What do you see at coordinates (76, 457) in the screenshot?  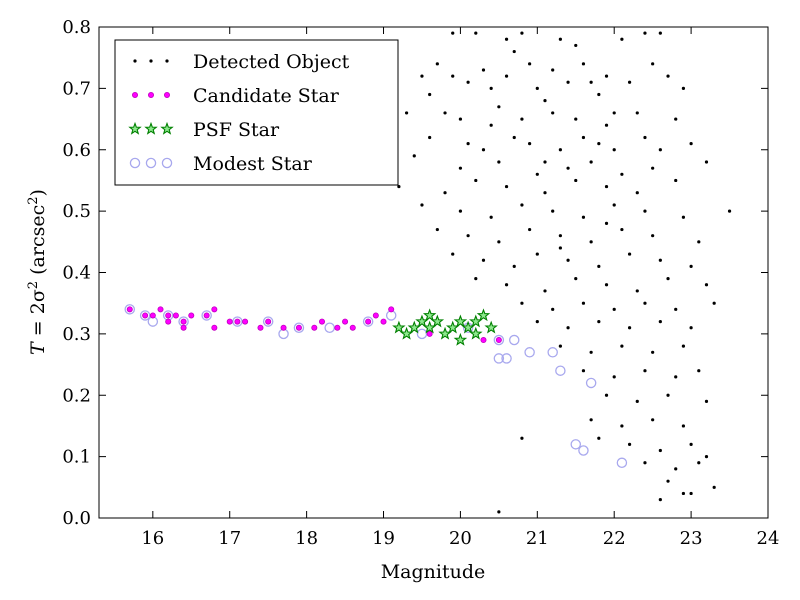 I see `y-tick-label: 0.1` at bounding box center [76, 457].